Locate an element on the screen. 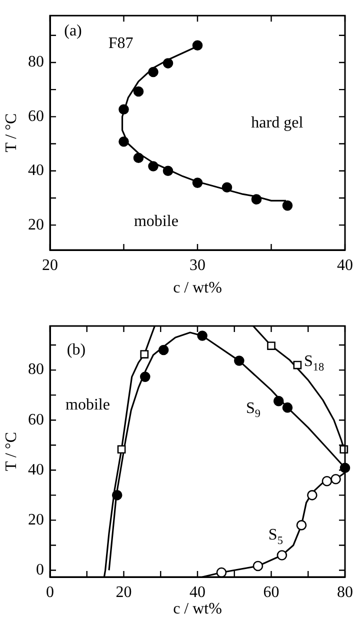 The width and height of the screenshot is (359, 621). annotation: (b) is located at coordinates (76, 349).